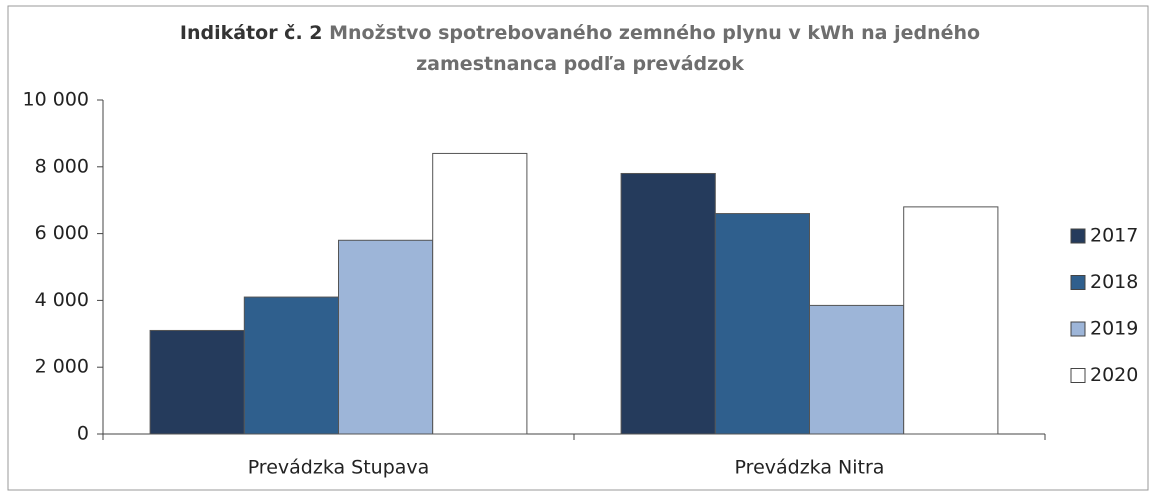 The width and height of the screenshot is (1157, 494). Describe the element at coordinates (62, 300) in the screenshot. I see `y-tick-label: 4 000` at that location.